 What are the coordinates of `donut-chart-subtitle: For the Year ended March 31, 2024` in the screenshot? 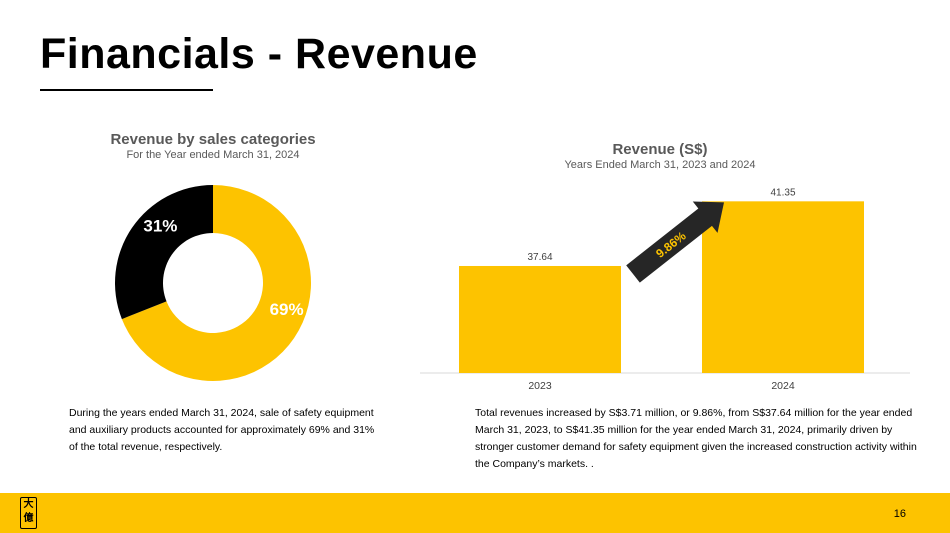 It's located at (213, 155).